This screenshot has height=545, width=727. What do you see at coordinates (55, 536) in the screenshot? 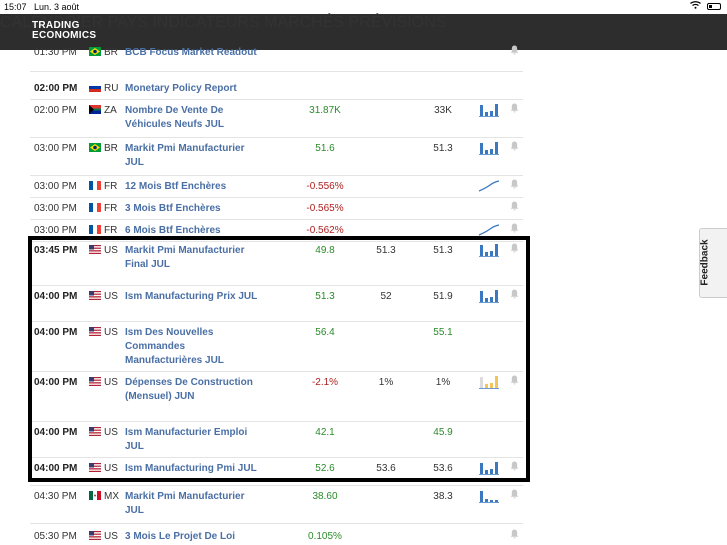
I see `event-time: 05:30 PM` at bounding box center [55, 536].